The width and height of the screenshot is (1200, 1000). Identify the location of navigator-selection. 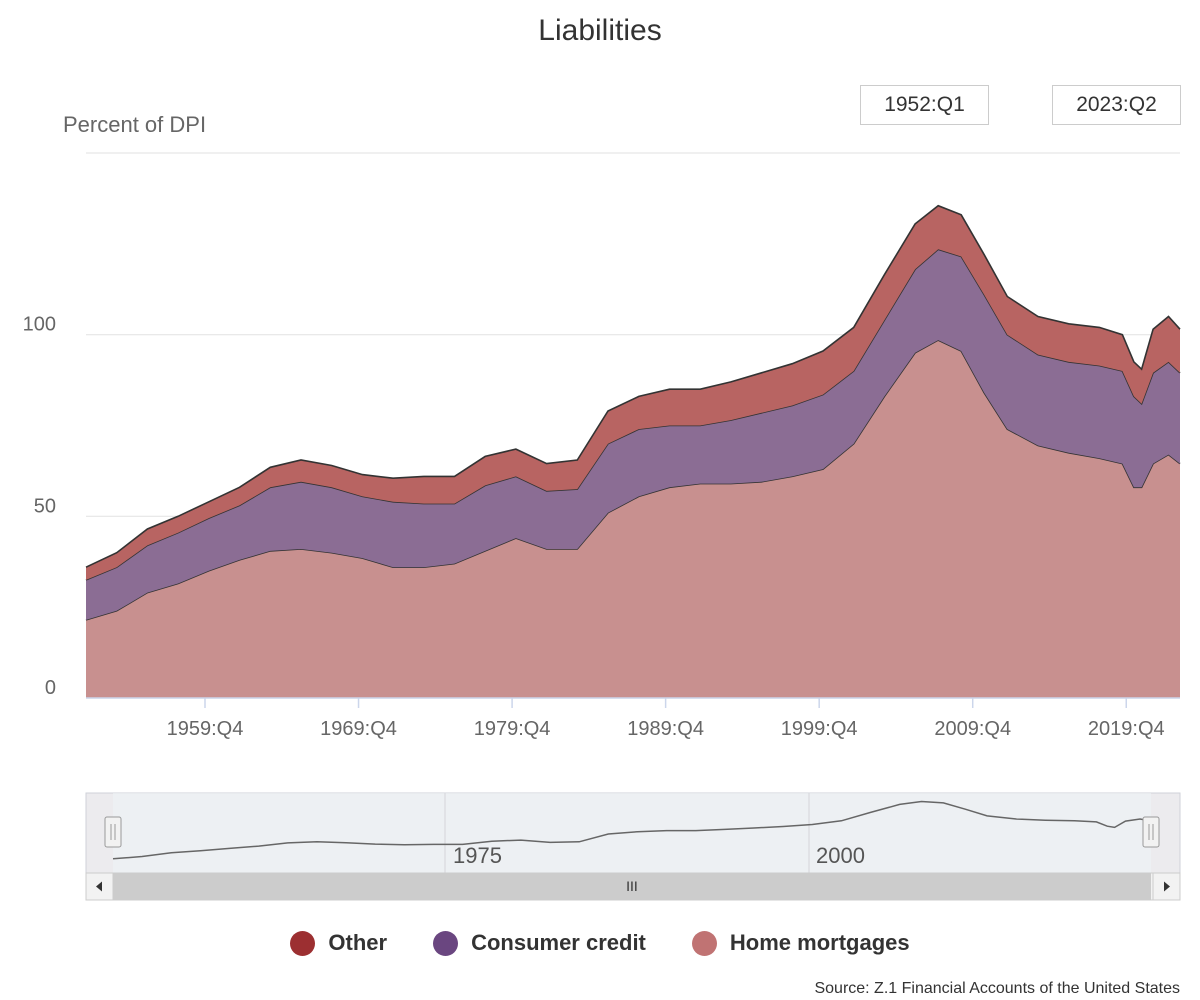
(632, 833).